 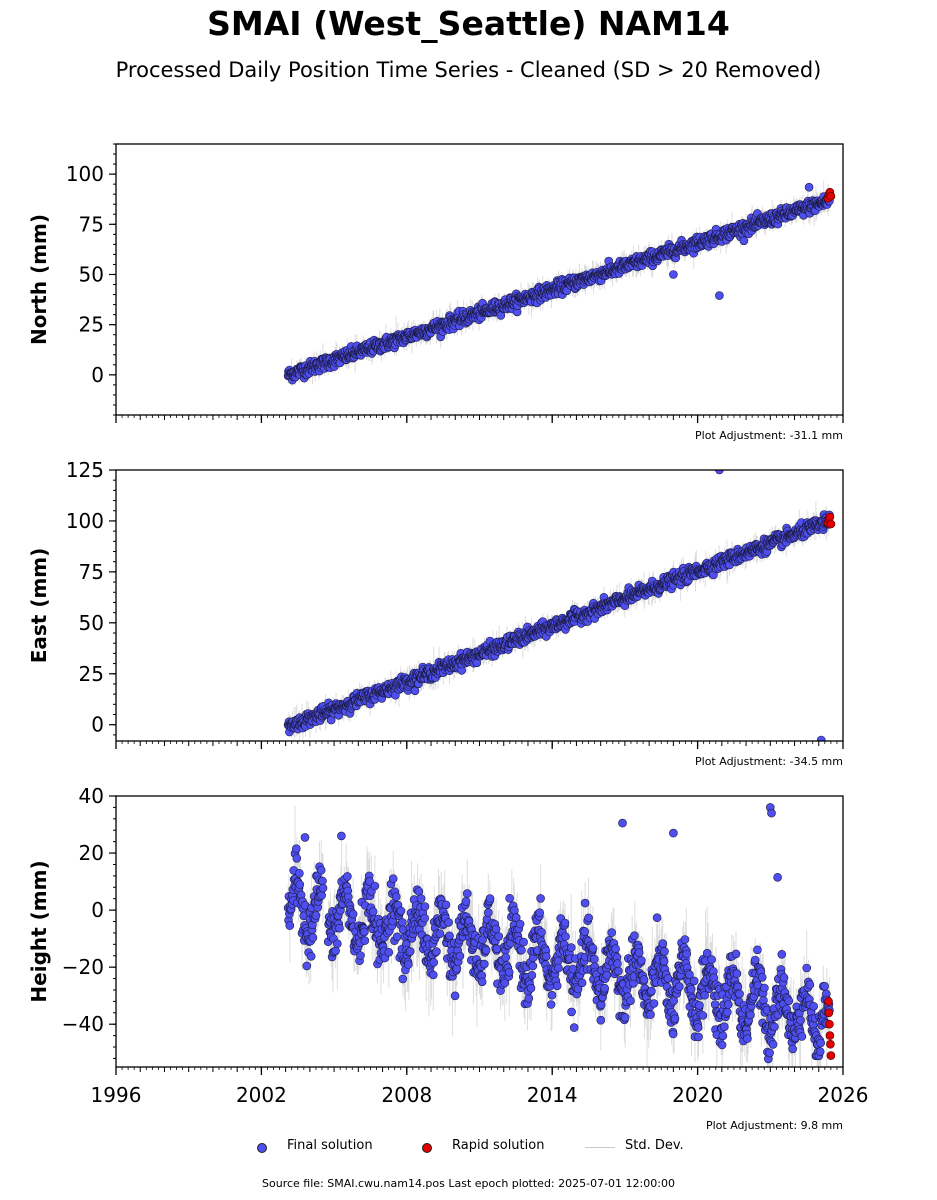 I want to click on legend: Final solution Rapid solution Std. Dev., so click(x=468, y=1148).